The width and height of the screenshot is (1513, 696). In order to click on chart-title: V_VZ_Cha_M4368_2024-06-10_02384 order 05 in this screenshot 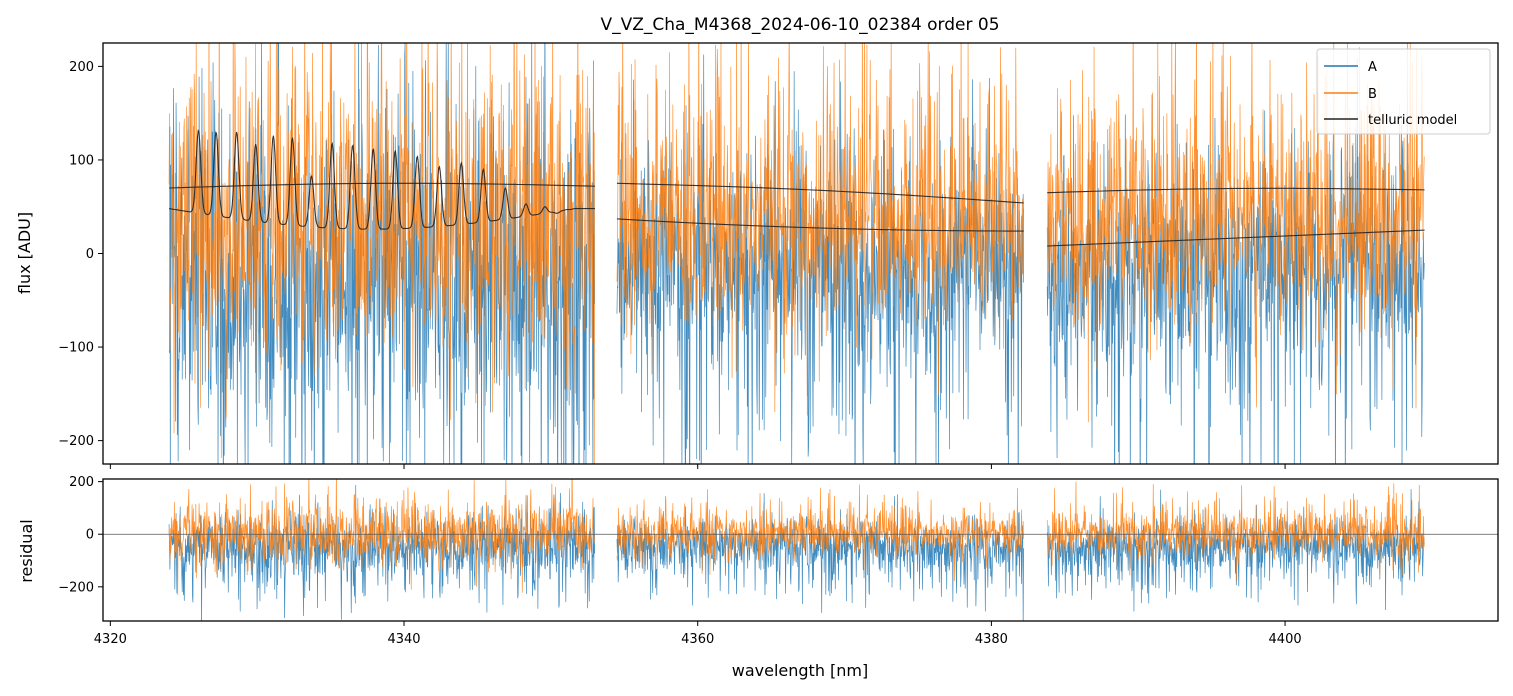, I will do `click(799, 25)`.